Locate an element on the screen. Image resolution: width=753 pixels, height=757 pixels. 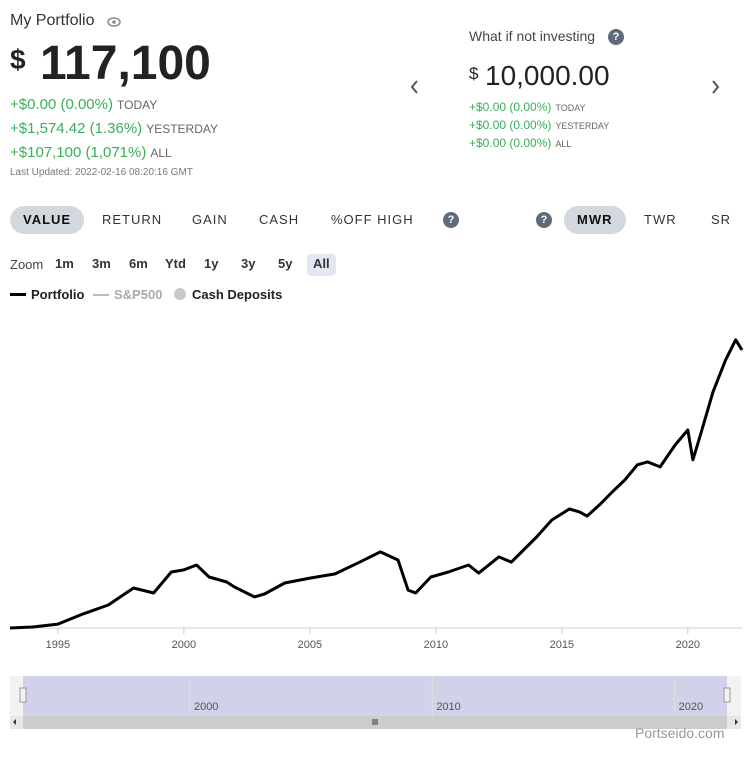
method-tab: MWR is located at coordinates (595, 220).